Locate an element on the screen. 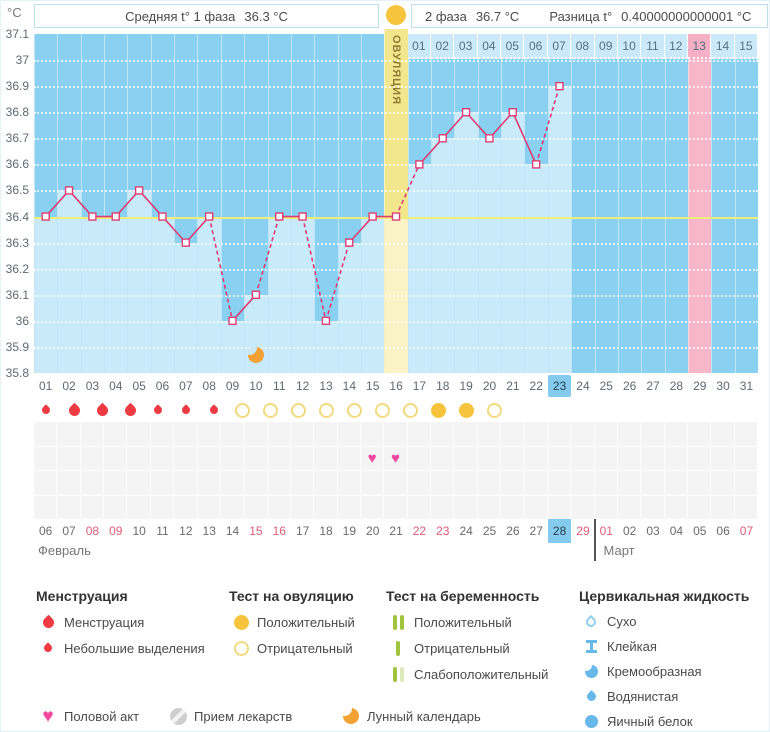 The image size is (770, 732). date-cell-11: 17 is located at coordinates (302, 531).